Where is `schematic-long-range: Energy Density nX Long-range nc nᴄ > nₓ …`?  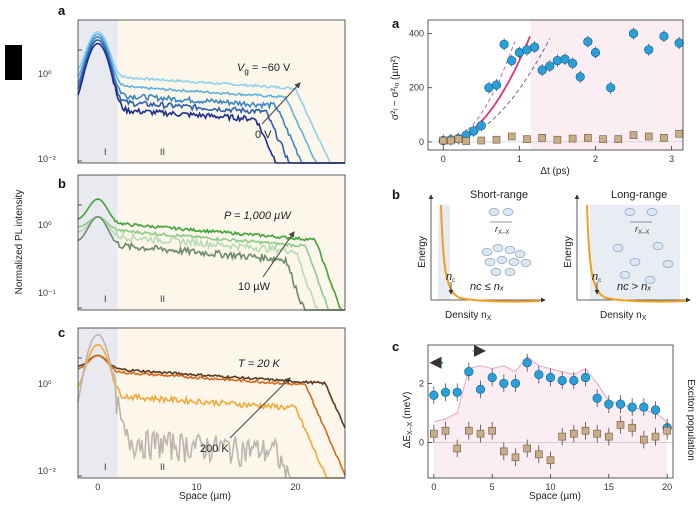 schematic-long-range: Energy Density nX Long-range nc nᴄ > nₓ … is located at coordinates (627, 255).